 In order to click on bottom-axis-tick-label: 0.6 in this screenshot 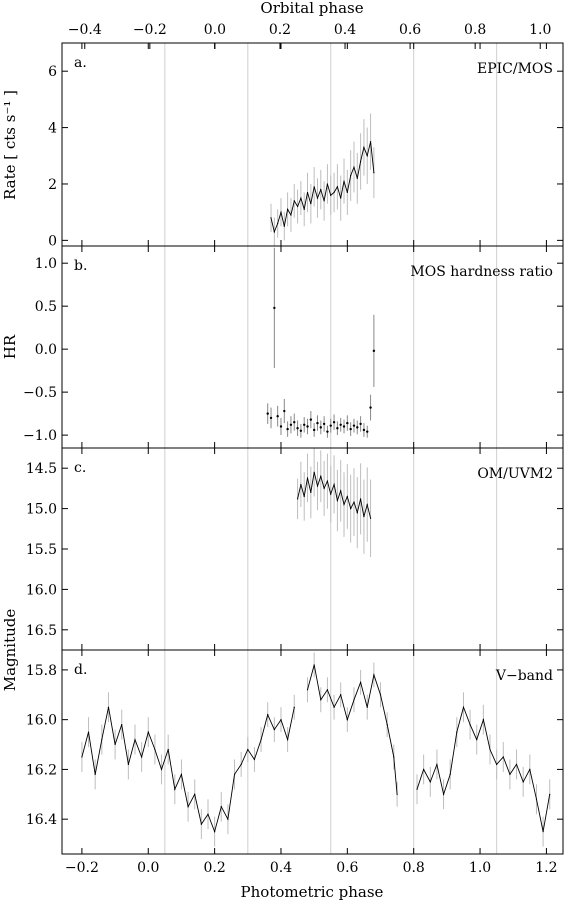, I will do `click(347, 868)`.